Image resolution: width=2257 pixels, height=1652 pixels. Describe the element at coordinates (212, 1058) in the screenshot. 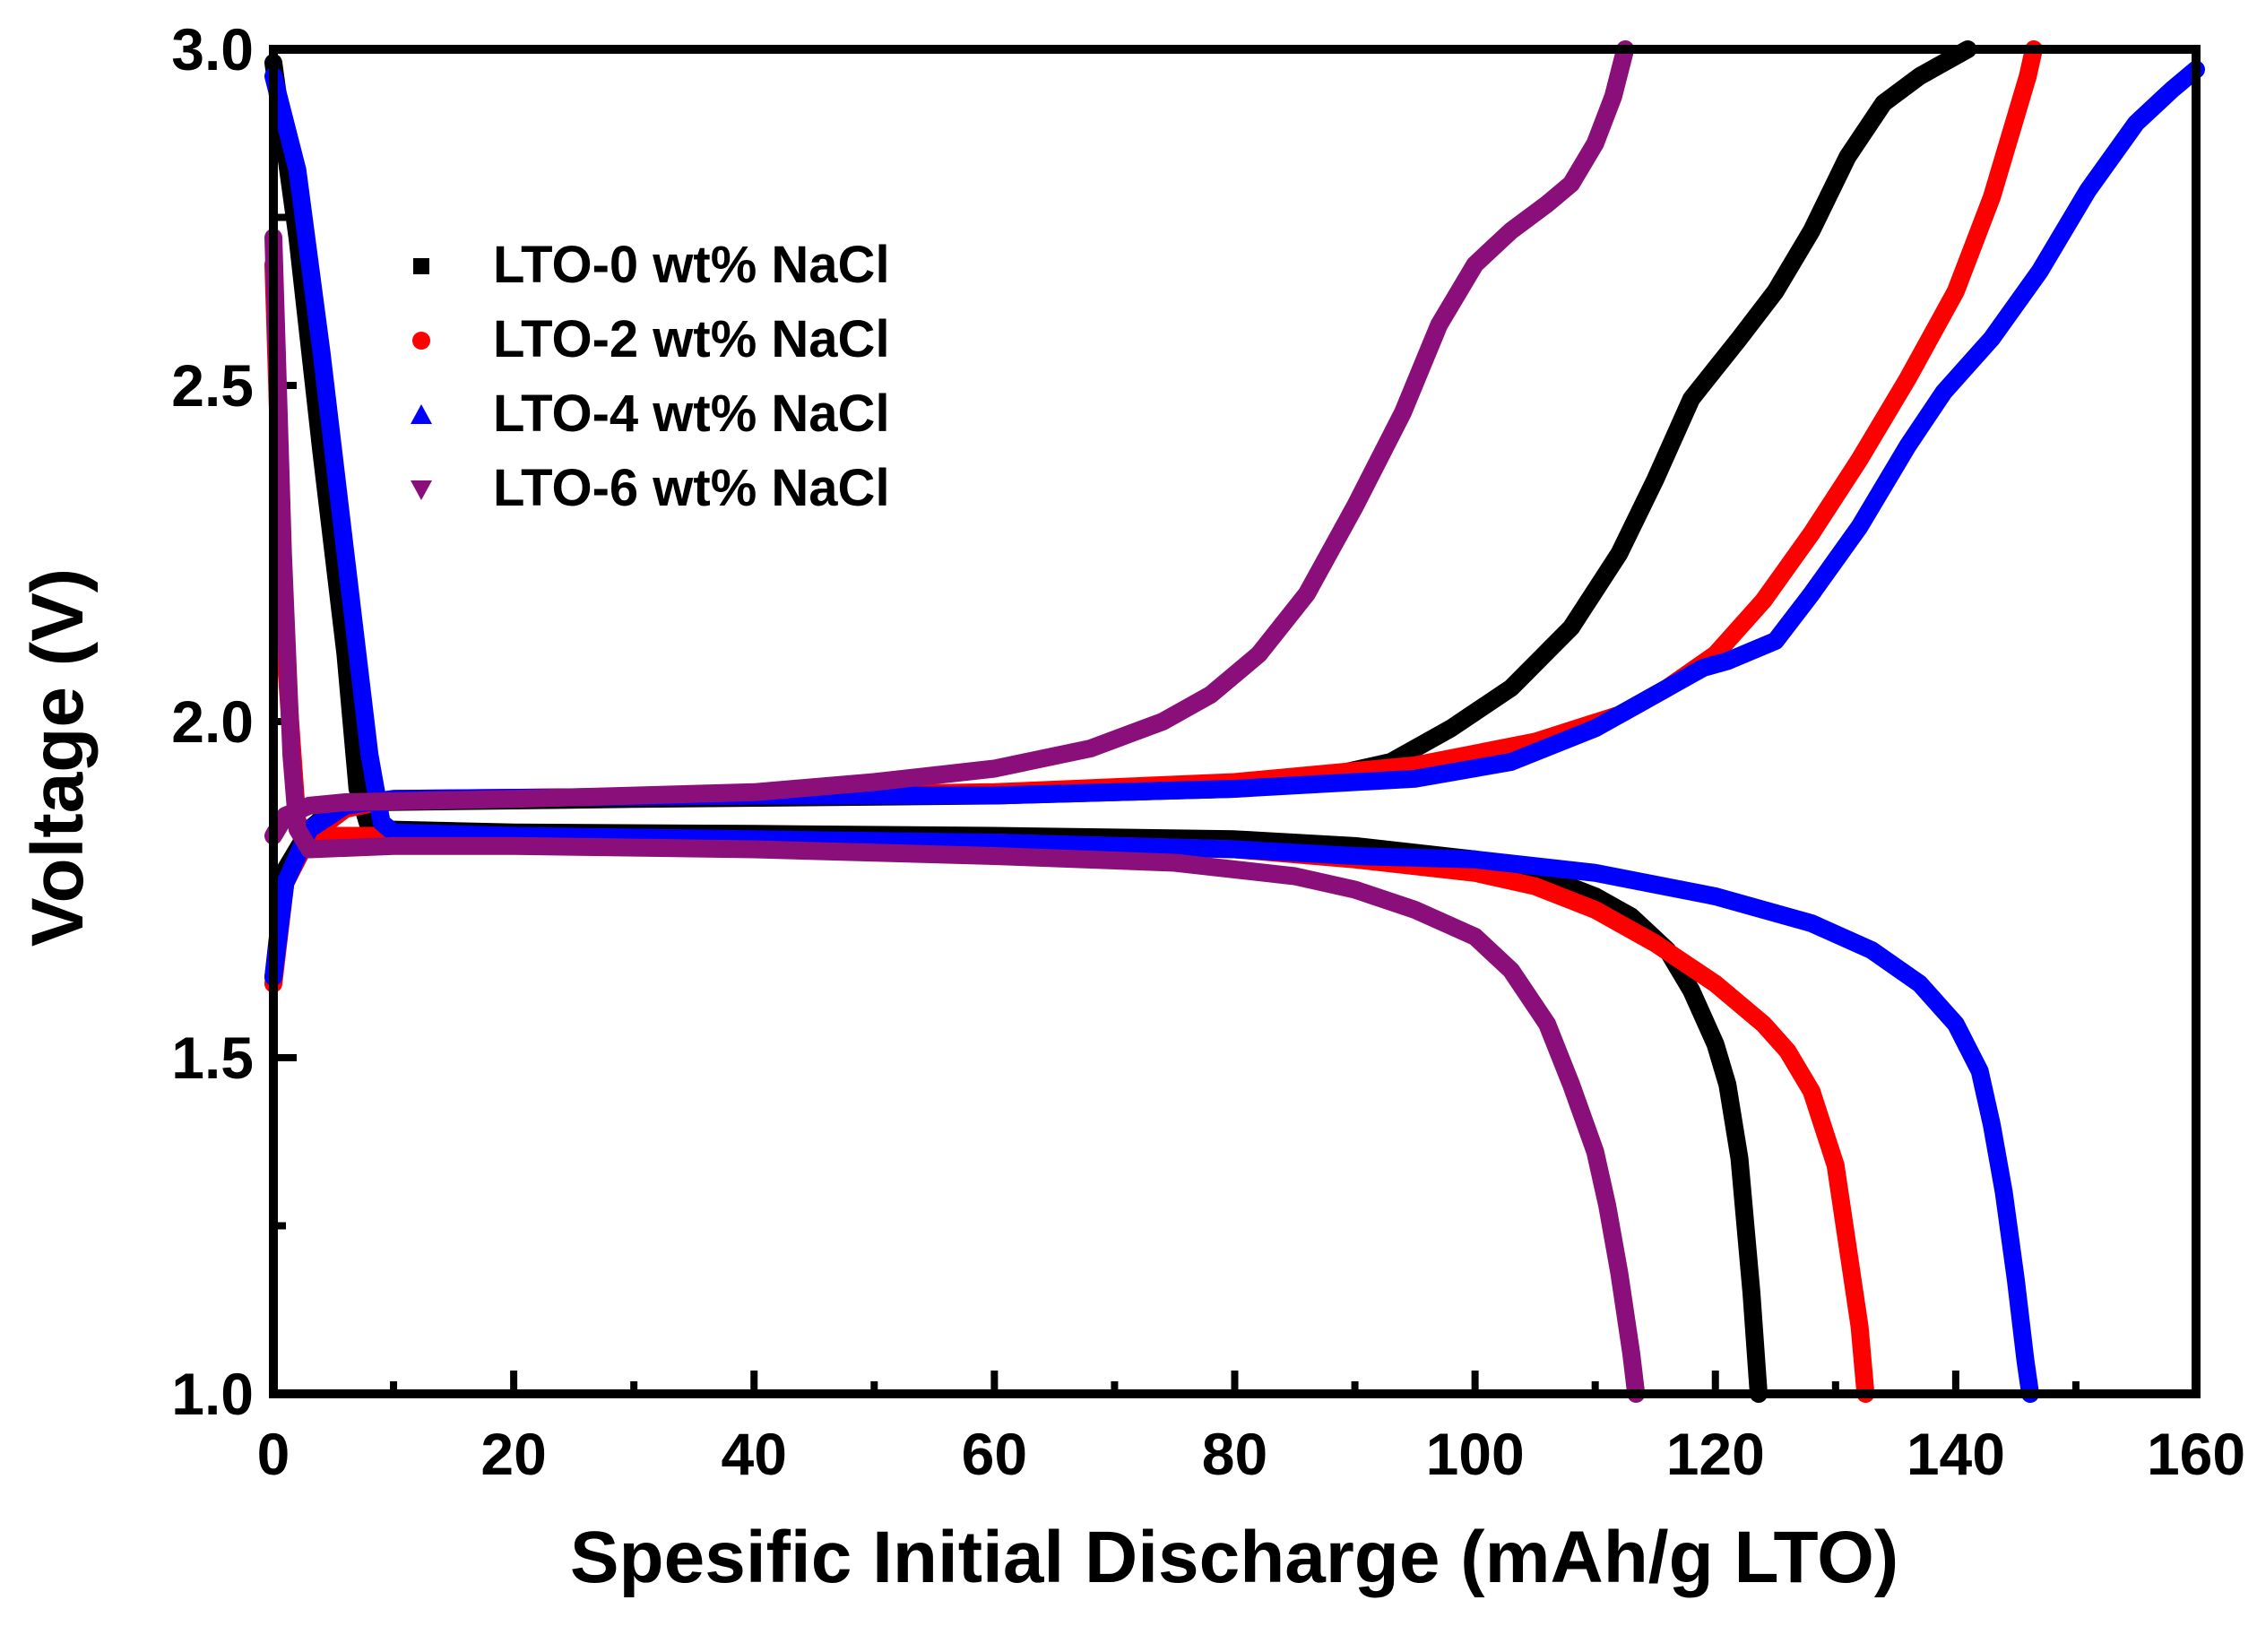

I see `y-tick-label: 1.5` at that location.